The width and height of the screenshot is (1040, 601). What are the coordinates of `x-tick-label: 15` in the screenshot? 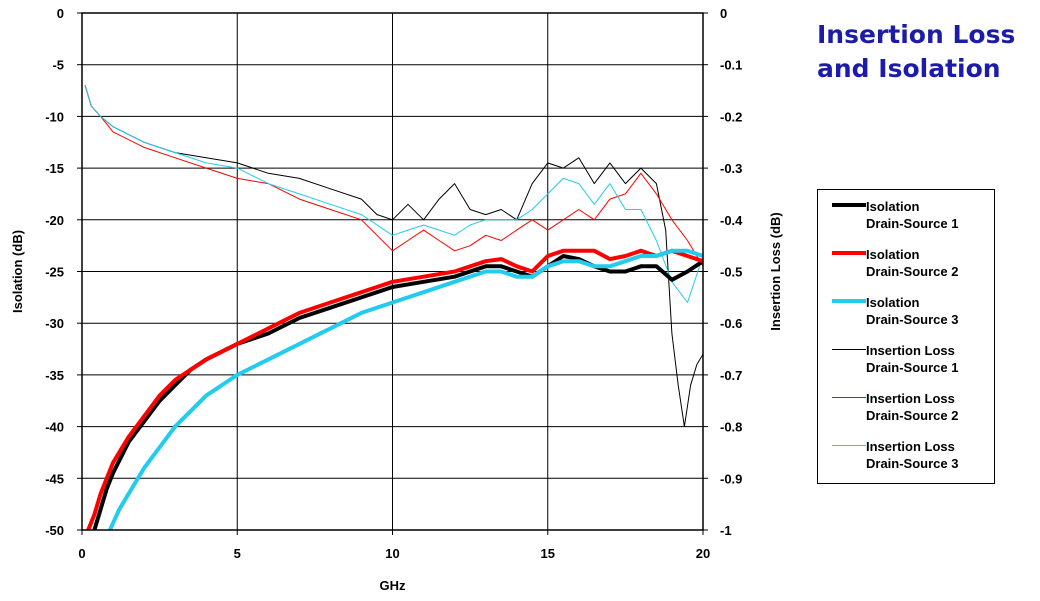 It's located at (548, 553).